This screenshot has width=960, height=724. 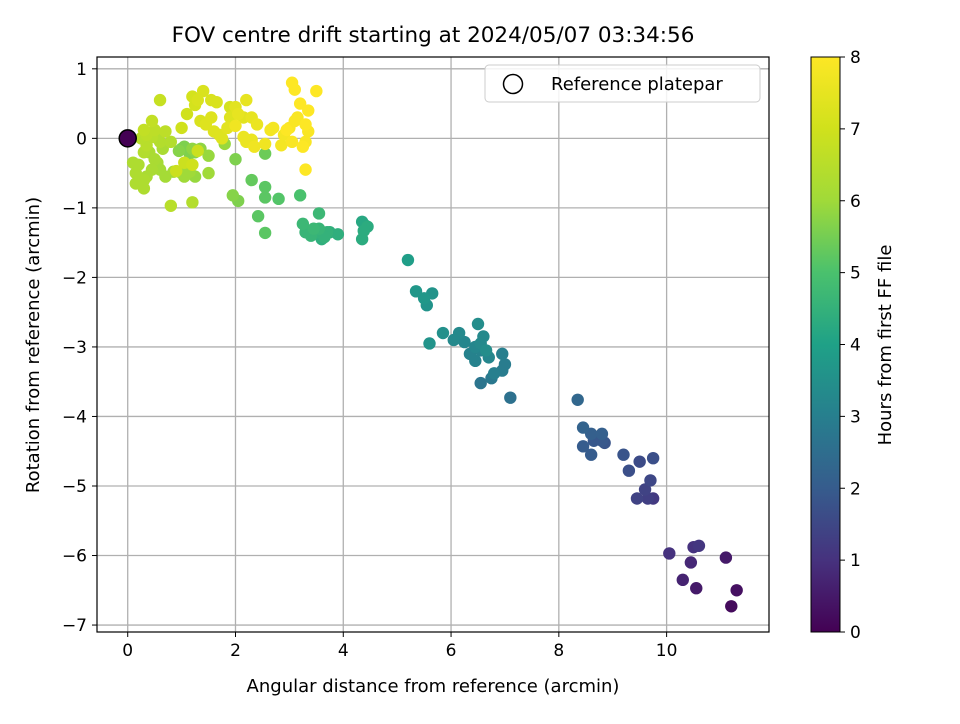 What do you see at coordinates (885, 345) in the screenshot?
I see `colorbar-label: Hours from first FF file` at bounding box center [885, 345].